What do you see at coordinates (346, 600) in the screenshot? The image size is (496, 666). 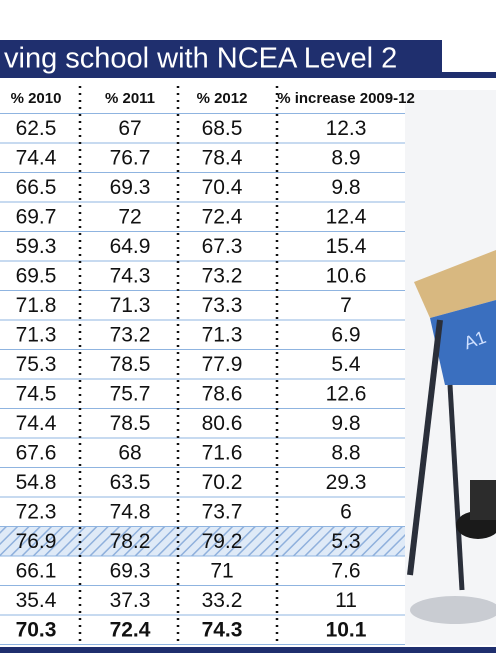 I see `cell: 11` at bounding box center [346, 600].